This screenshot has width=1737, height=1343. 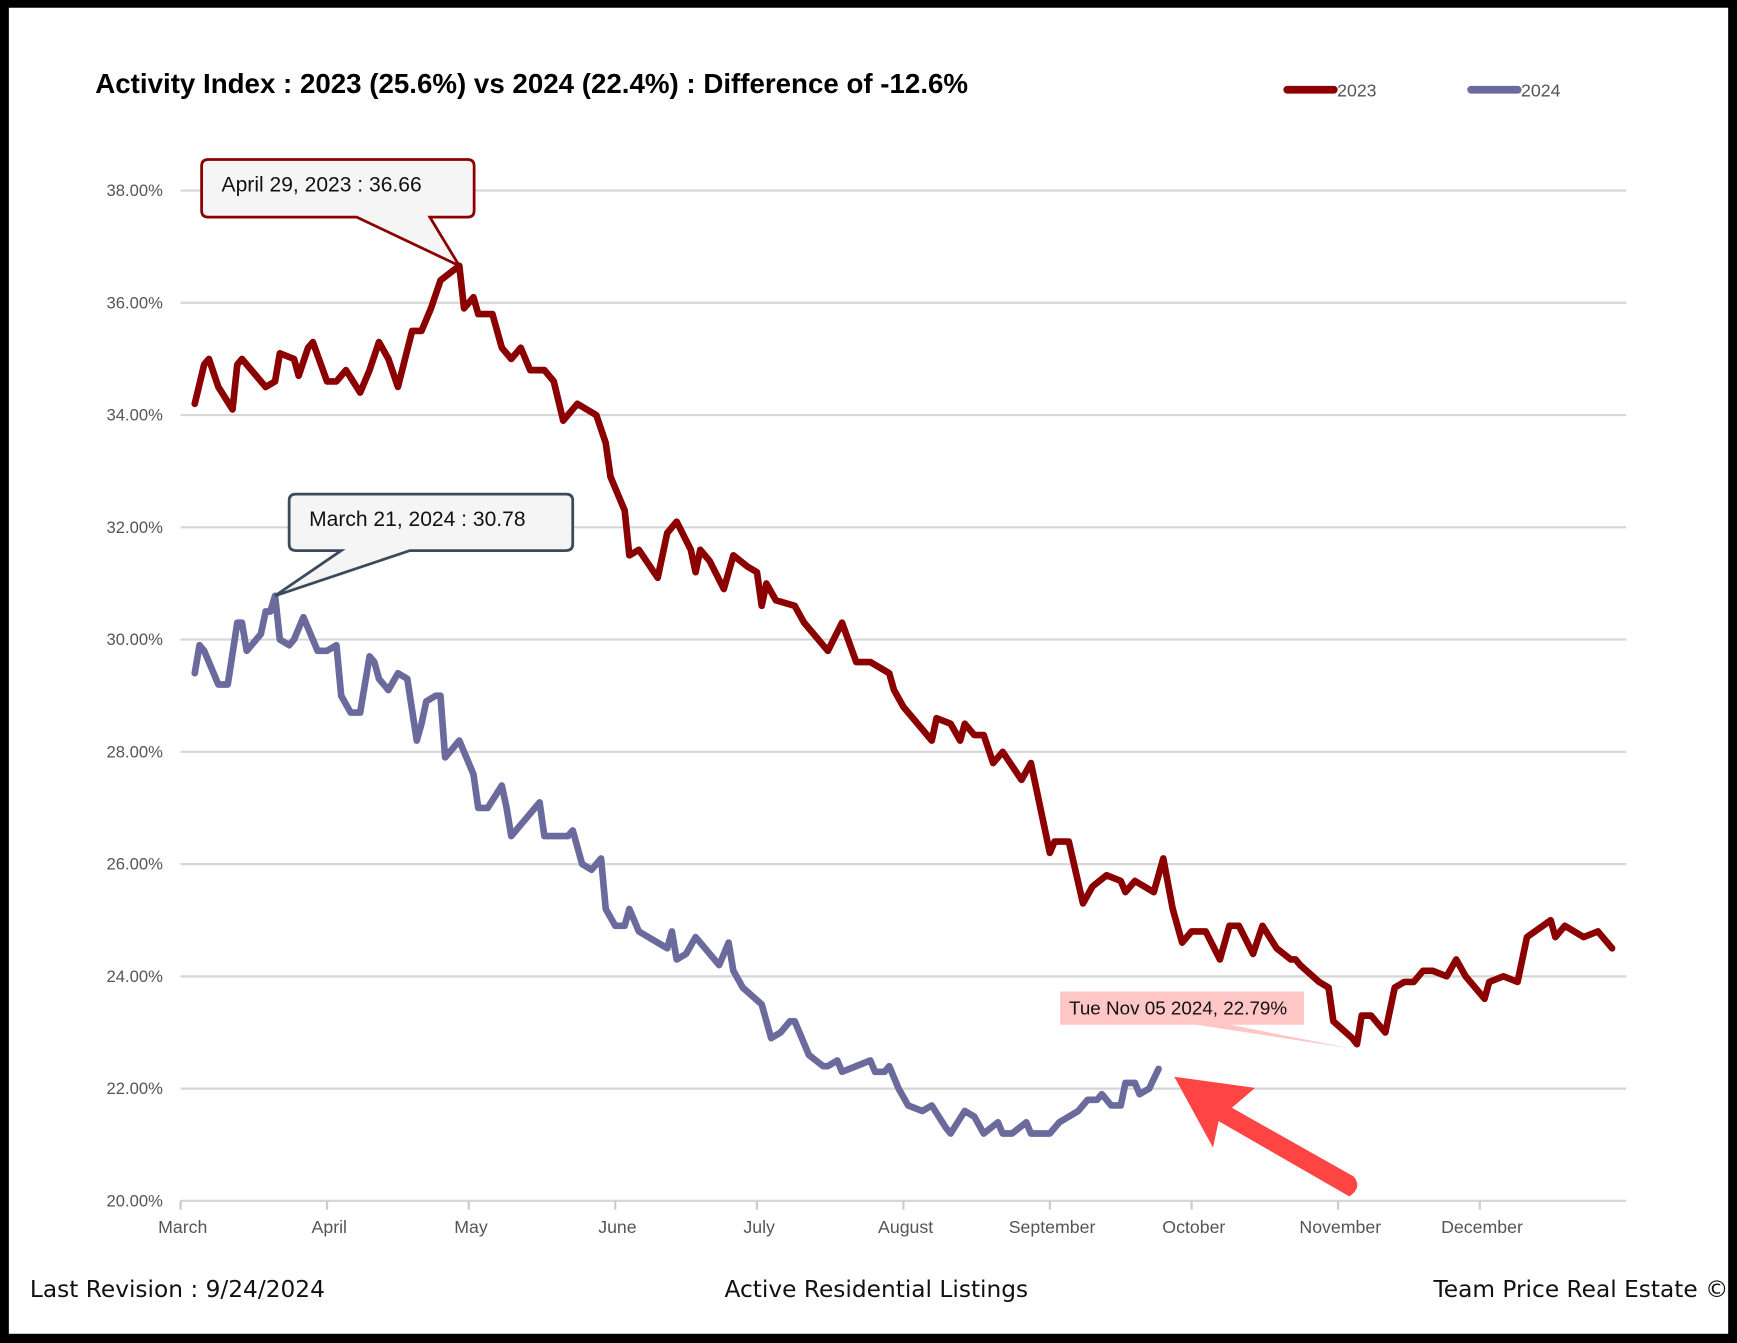 I want to click on callout-2023-peak: April 29, 2023 : 36.66, so click(x=321, y=185).